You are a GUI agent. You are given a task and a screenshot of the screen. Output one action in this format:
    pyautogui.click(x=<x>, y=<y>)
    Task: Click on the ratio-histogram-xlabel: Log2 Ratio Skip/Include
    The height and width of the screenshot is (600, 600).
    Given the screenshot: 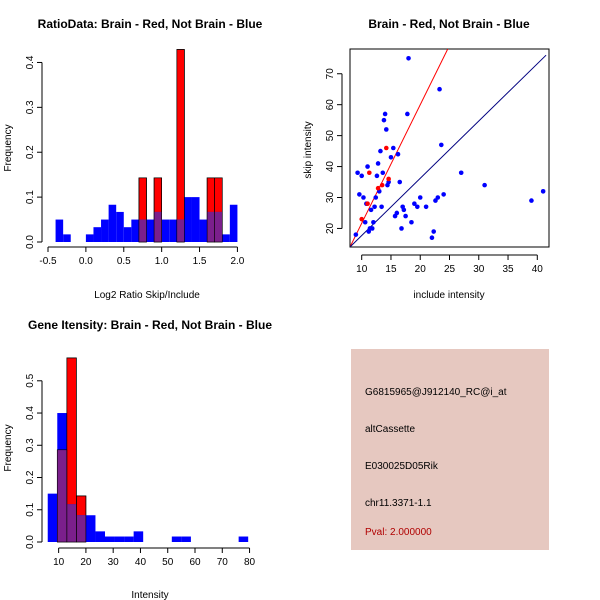 What is the action you would take?
    pyautogui.click(x=147, y=295)
    